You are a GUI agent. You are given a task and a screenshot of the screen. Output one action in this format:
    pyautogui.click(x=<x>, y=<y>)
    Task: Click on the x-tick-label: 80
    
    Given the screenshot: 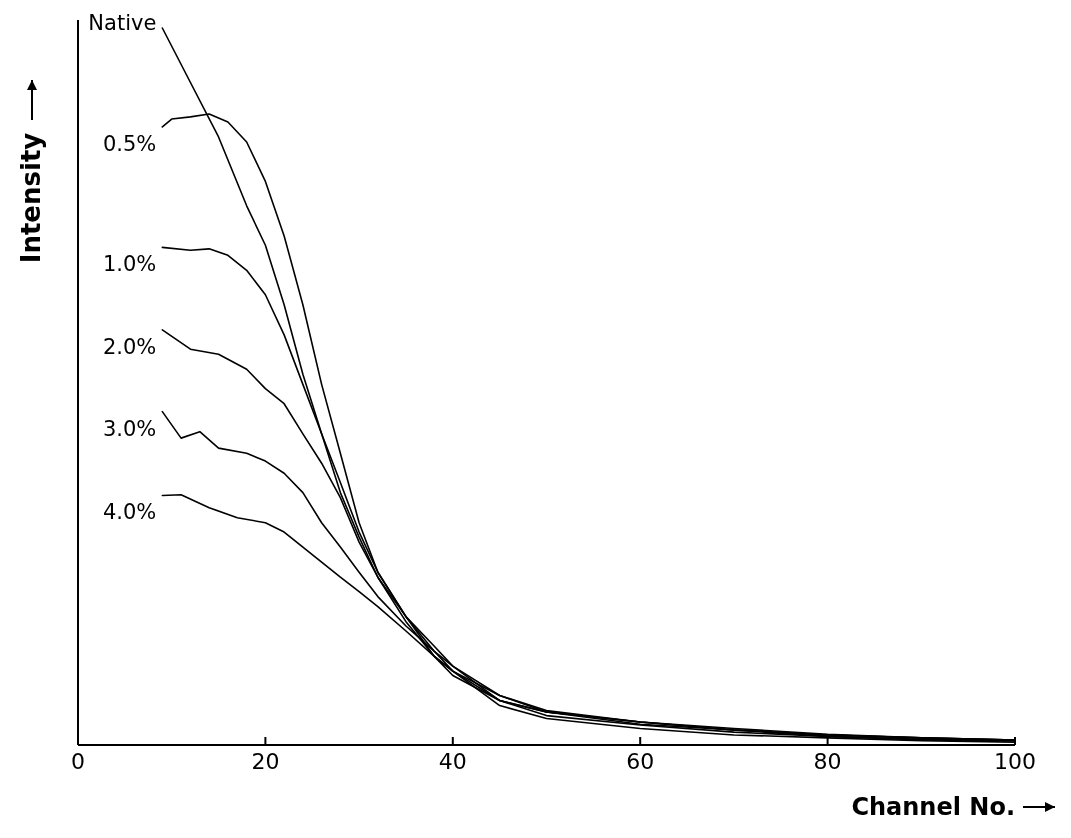 What is the action you would take?
    pyautogui.click(x=827, y=761)
    